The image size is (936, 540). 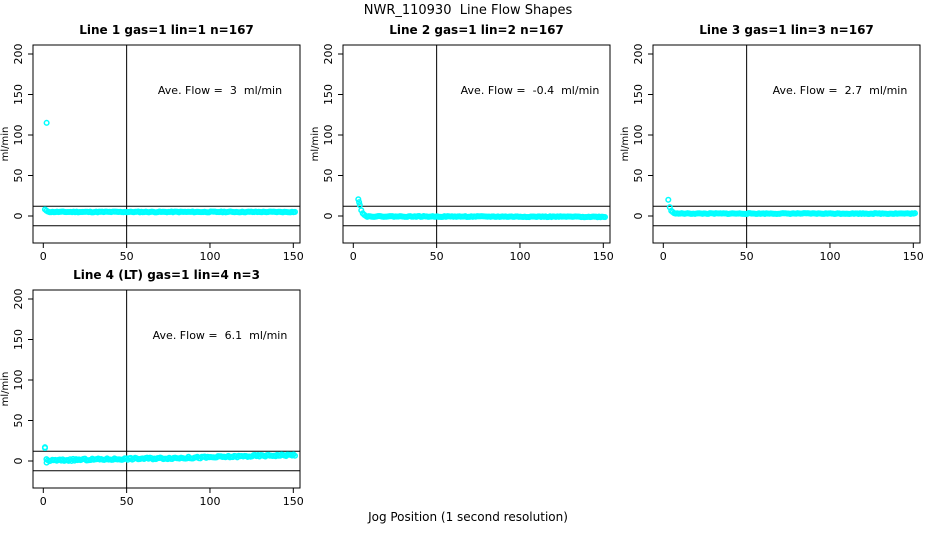 I want to click on panel-2-ave-flow-annotation: Ave. Flow = -0.4 ml/min, so click(x=530, y=90).